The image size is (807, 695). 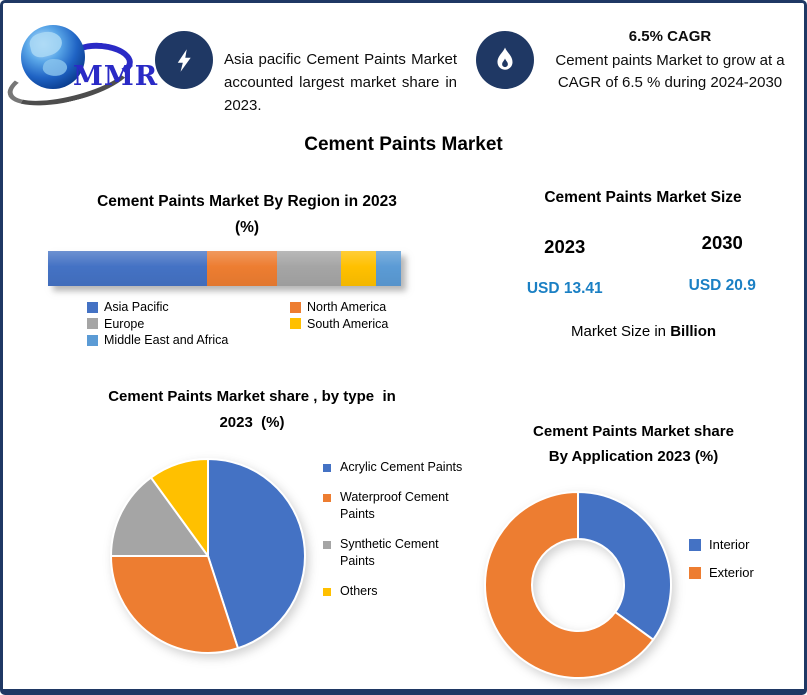 I want to click on type-swatch-synthetic-cement-paints, so click(x=327, y=544).